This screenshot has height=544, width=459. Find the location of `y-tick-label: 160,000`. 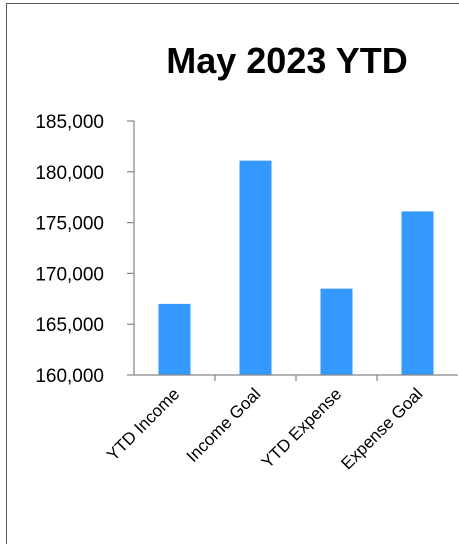

y-tick-label: 160,000 is located at coordinates (69, 376).